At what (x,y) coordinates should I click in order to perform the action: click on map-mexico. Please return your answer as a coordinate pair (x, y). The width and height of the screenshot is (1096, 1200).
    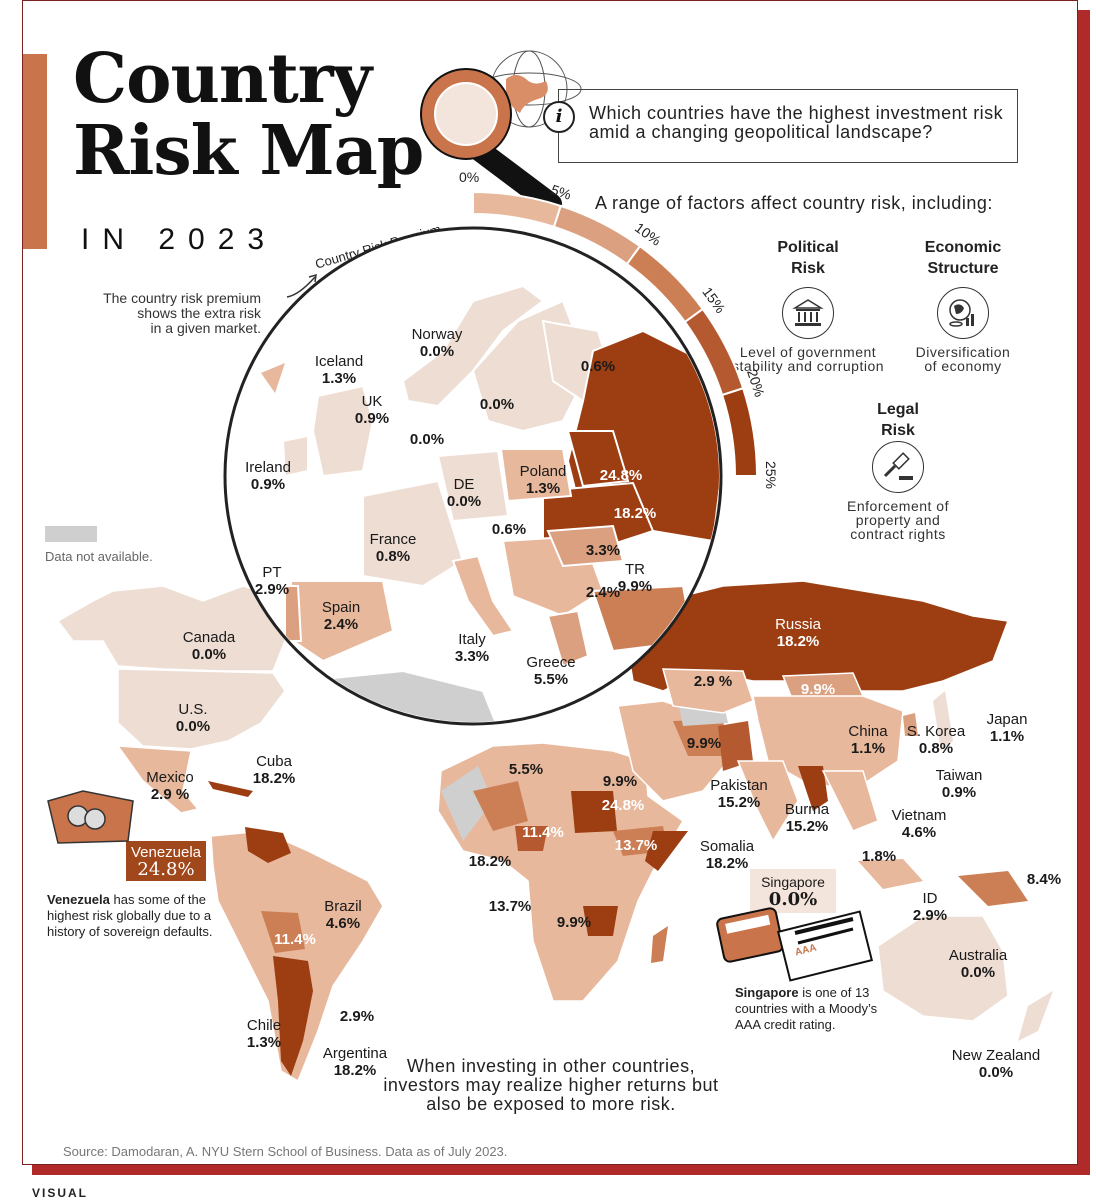
    Looking at the image, I should click on (158, 779).